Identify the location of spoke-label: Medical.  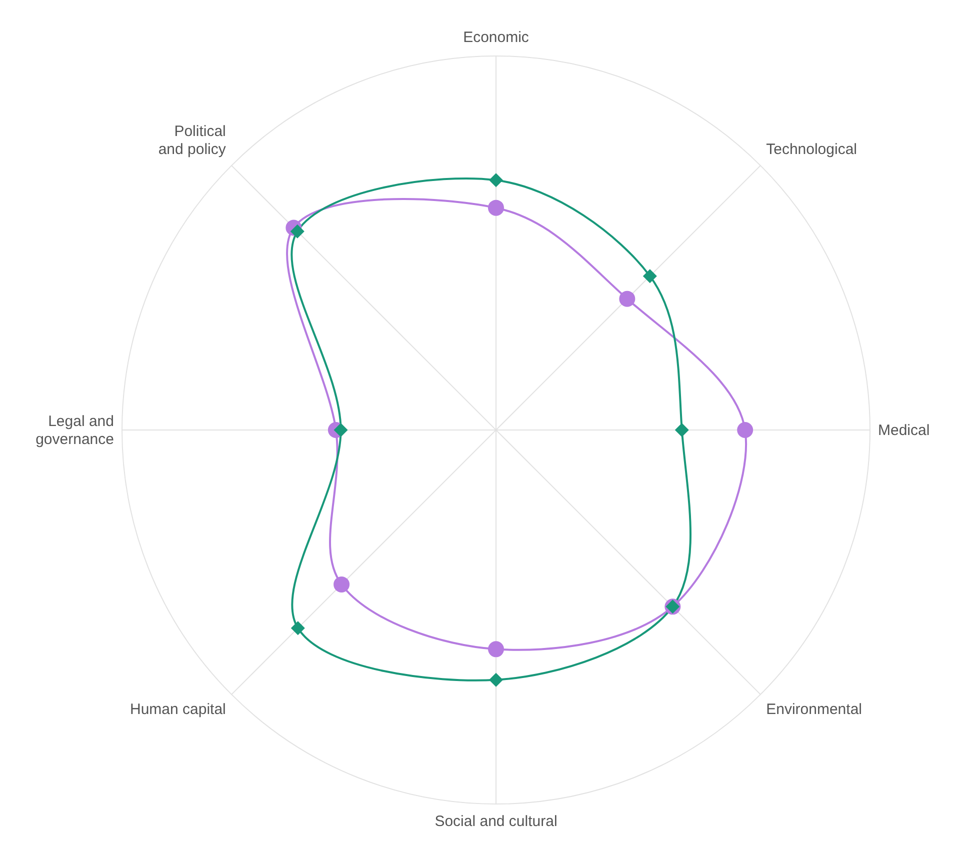
(904, 430).